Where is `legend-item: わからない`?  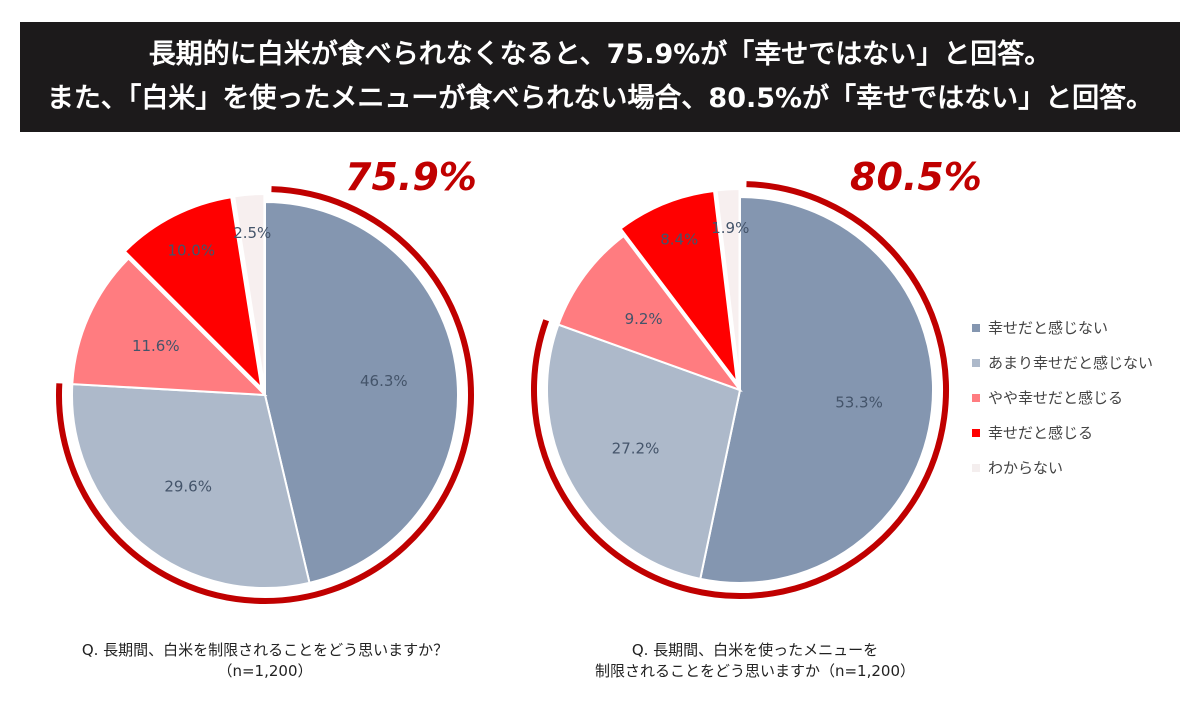 legend-item: わからない is located at coordinates (1062, 467).